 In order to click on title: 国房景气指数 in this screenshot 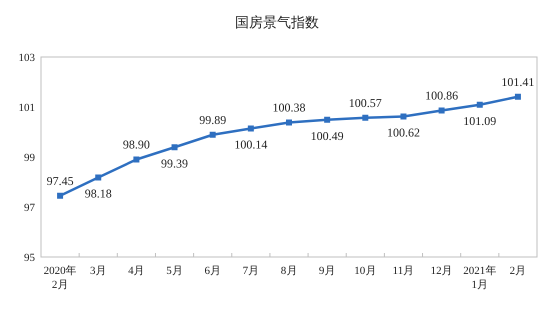, I will do `click(277, 23)`.